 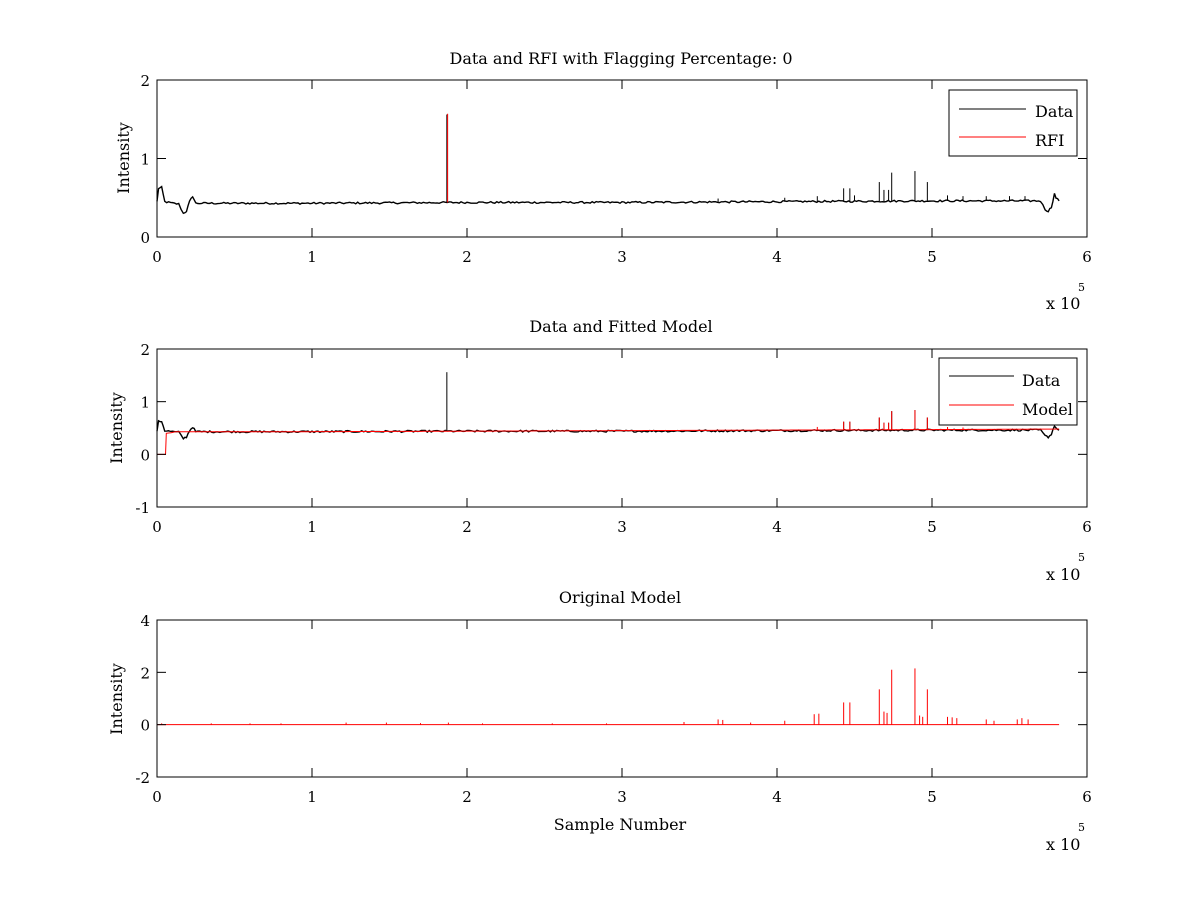 I want to click on panel-1-legend-label-data: Data, so click(x=1054, y=111).